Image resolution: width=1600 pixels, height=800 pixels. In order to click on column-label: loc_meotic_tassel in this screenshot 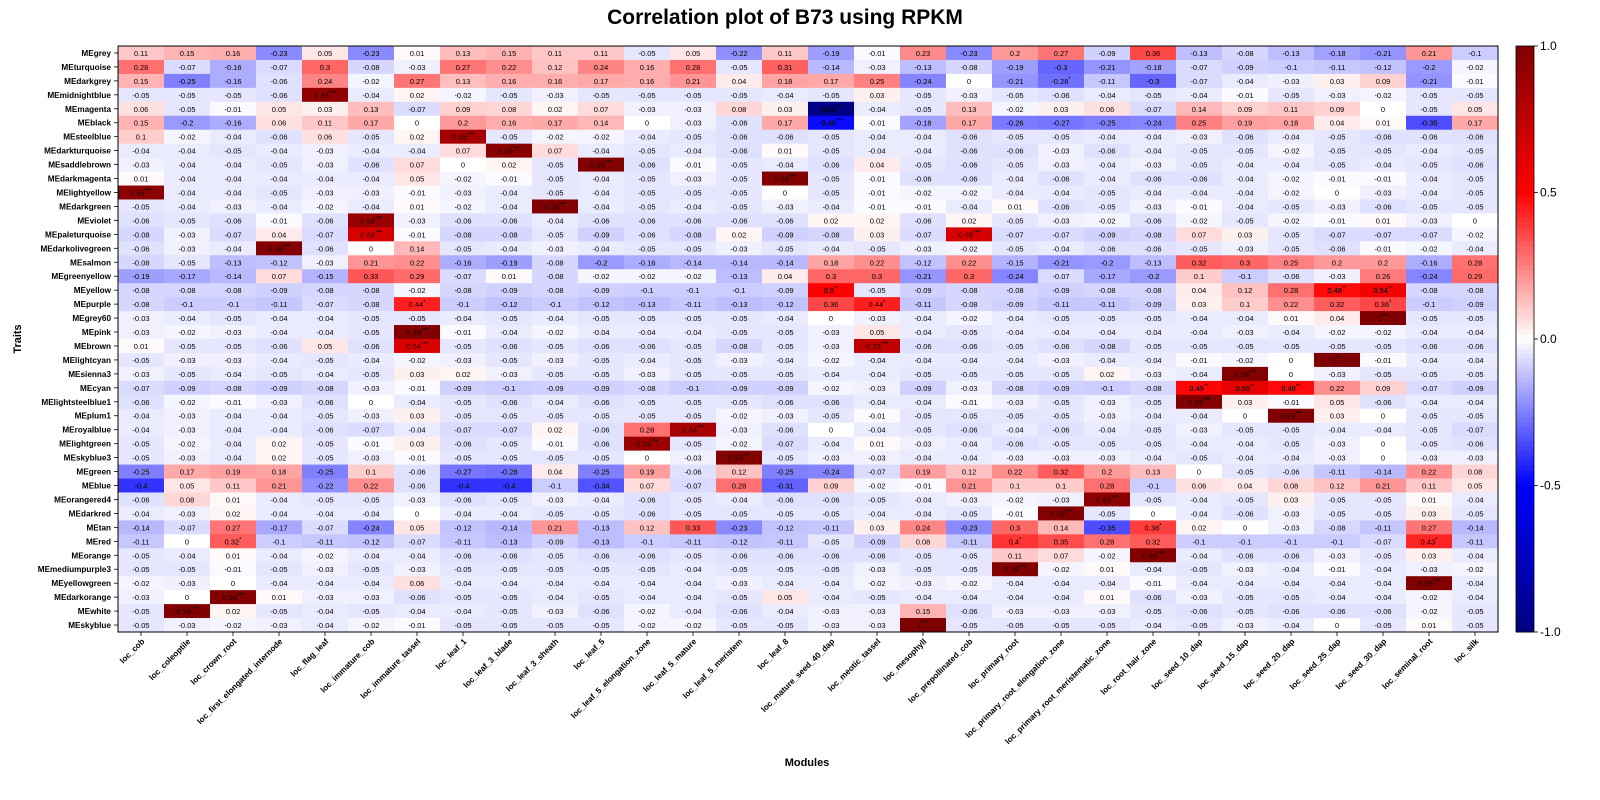, I will do `click(854, 665)`.